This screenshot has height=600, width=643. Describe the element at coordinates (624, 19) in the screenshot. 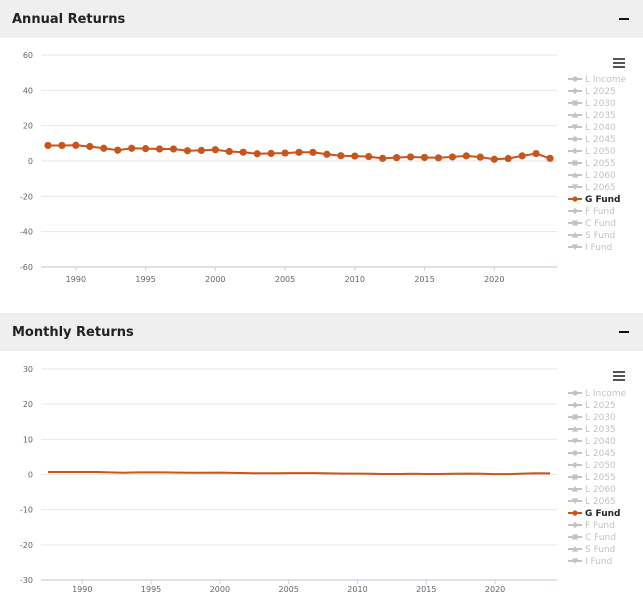

I see `collapse-annual-button` at that location.